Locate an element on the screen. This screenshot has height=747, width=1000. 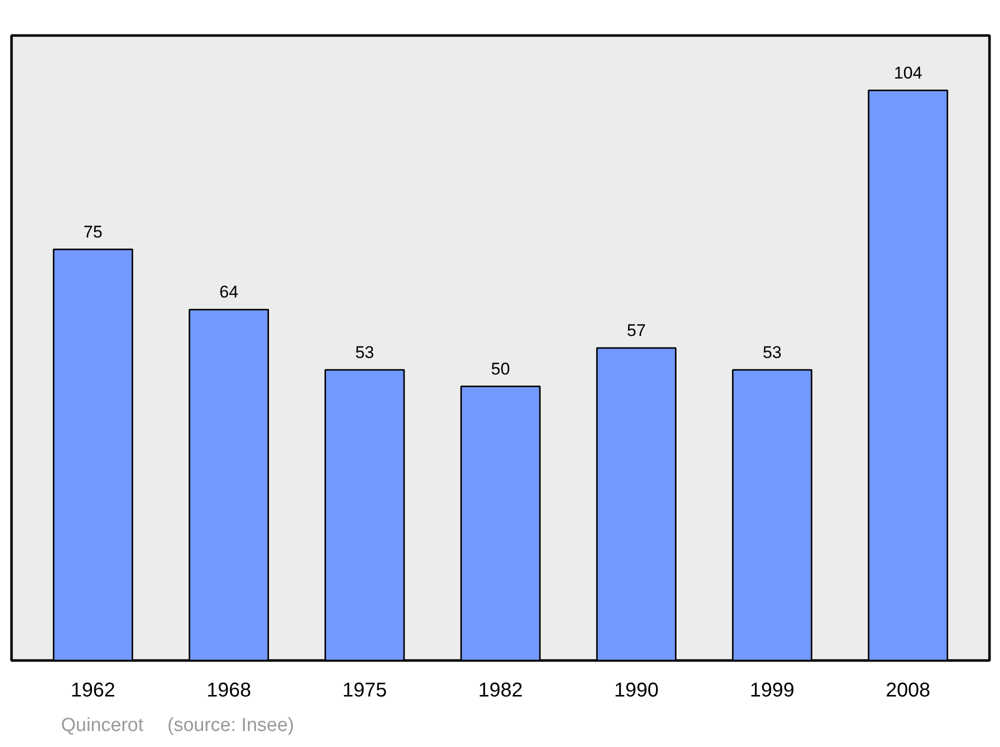
x-tick-label: 1962 is located at coordinates (93, 691).